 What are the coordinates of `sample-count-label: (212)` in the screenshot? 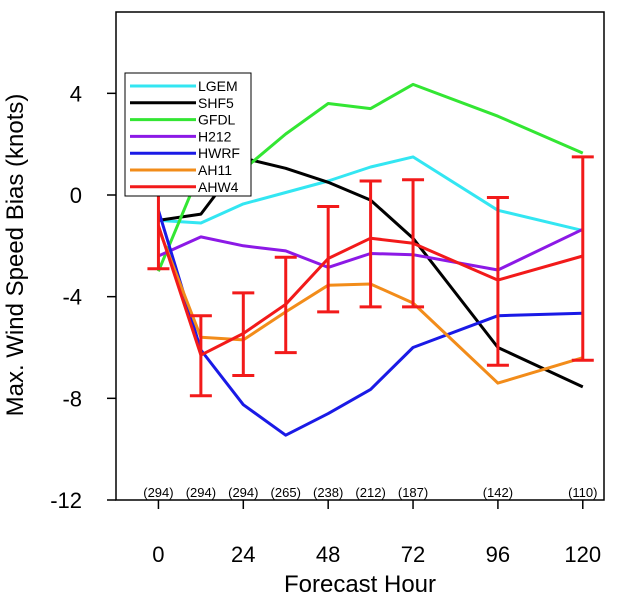 It's located at (370, 492).